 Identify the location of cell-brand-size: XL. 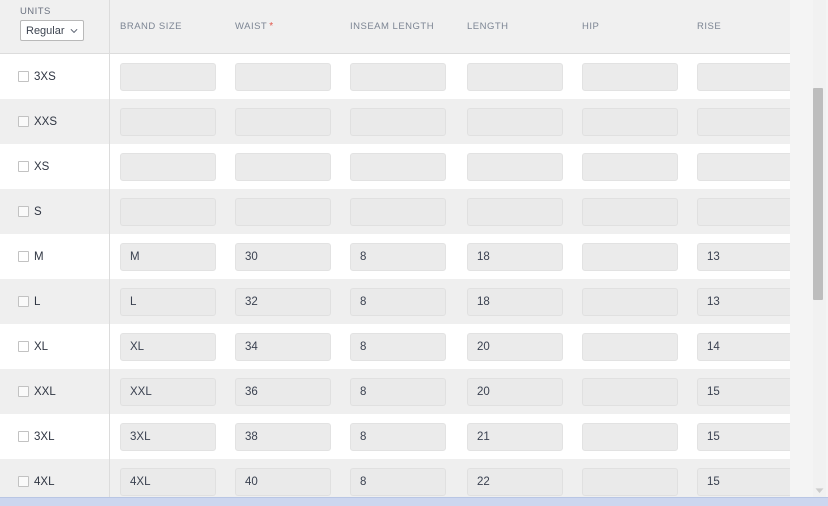
(167, 346).